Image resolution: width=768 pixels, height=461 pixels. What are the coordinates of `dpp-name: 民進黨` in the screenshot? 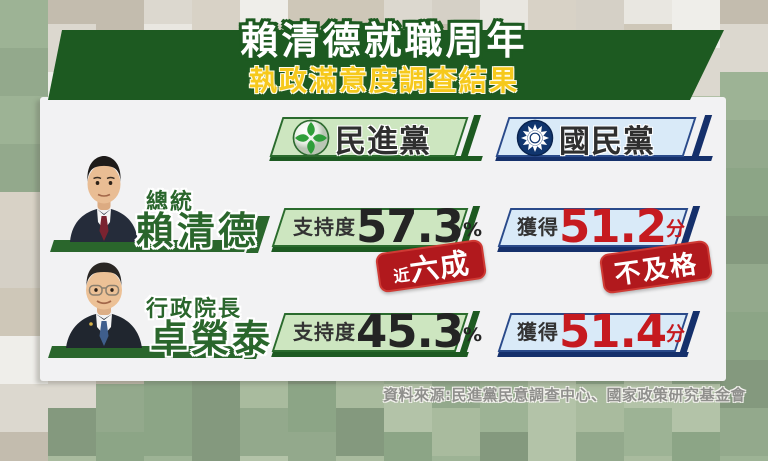 It's located at (383, 141).